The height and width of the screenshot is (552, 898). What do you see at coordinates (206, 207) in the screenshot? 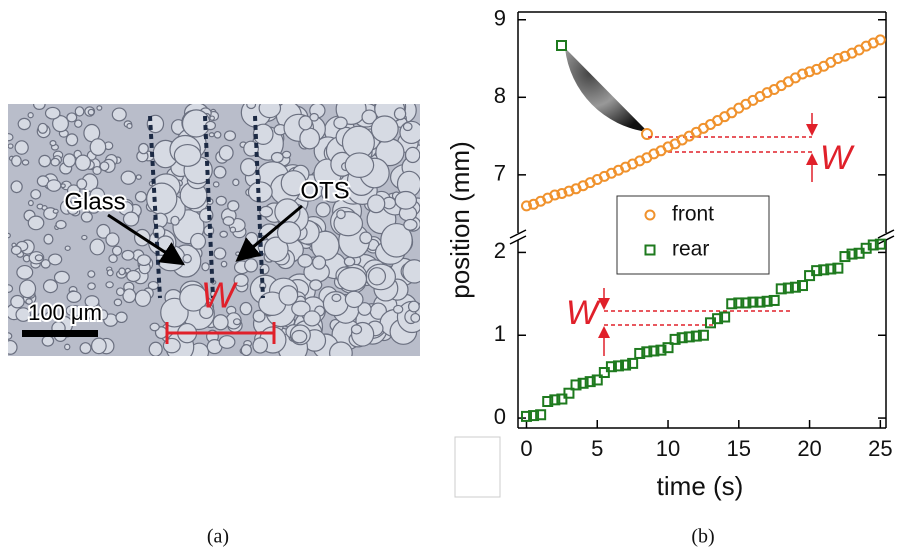
I see `stripe-lines` at bounding box center [206, 207].